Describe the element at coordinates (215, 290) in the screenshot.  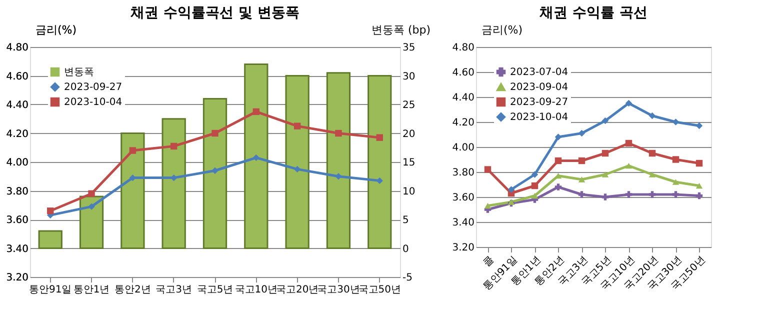
I see `x-tick-label: 국고5년` at that location.